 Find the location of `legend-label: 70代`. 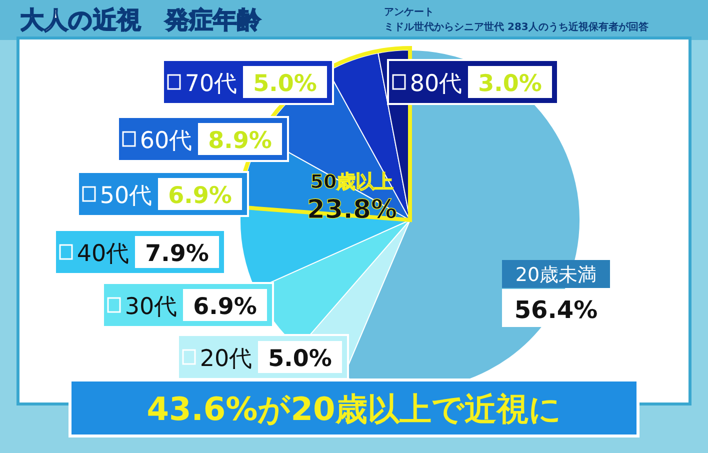

legend-label: 70代 is located at coordinates (211, 84).